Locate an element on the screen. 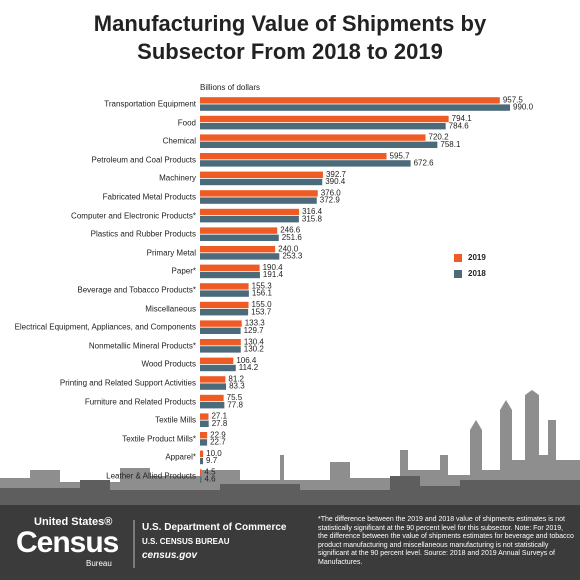 This screenshot has height=580, width=580. bureau: U.S. CENSUS BUREAU is located at coordinates (186, 541).